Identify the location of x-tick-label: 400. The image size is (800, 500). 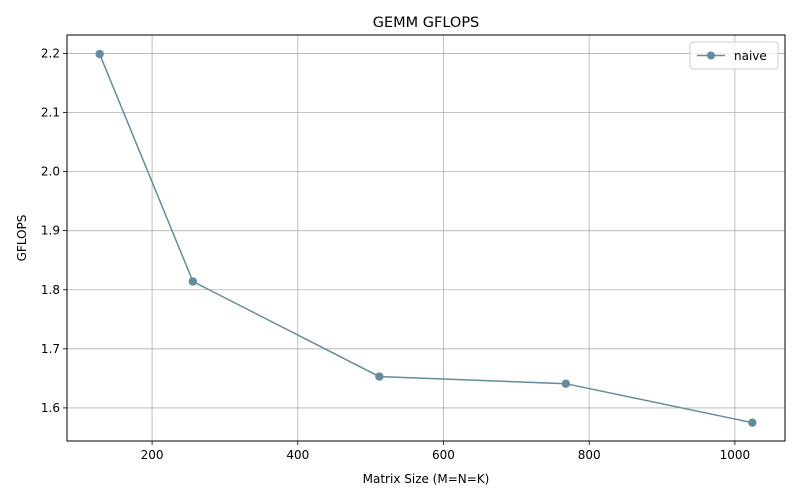
(297, 455).